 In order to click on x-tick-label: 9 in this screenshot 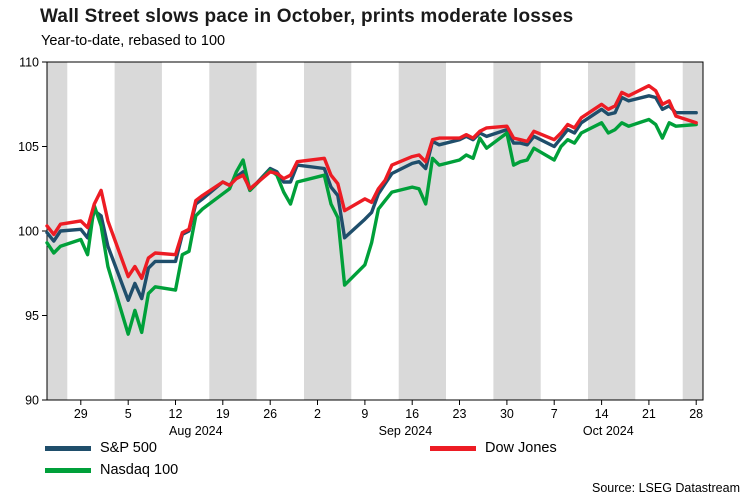, I will do `click(364, 414)`.